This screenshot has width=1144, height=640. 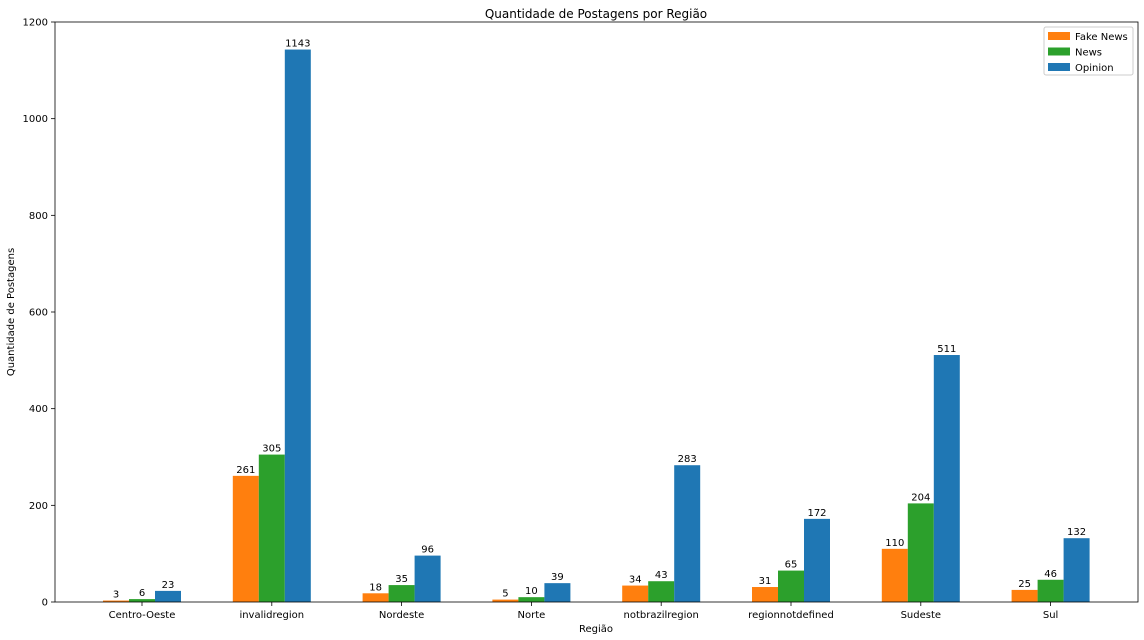 I want to click on legend-label: Fake News, so click(x=1101, y=37).